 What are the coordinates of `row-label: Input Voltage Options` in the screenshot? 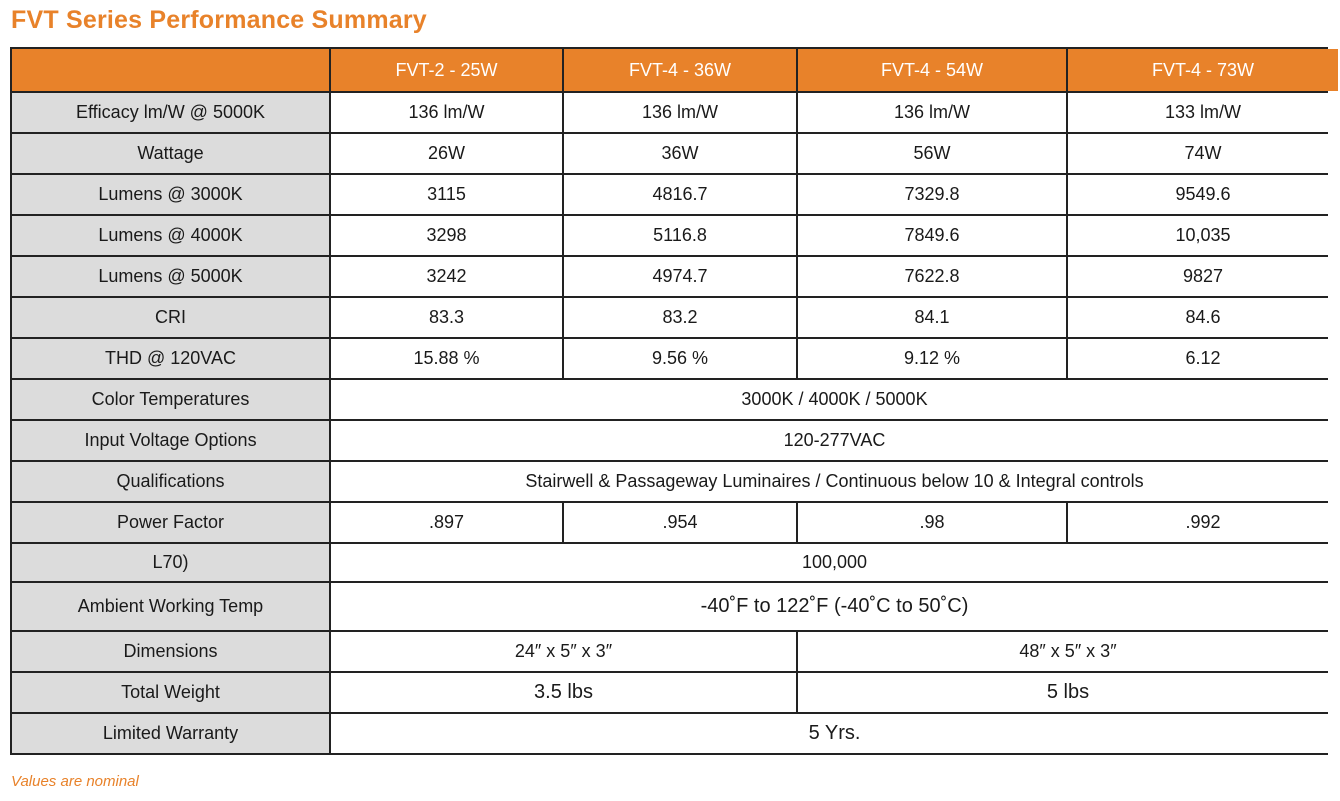 It's located at (170, 440).